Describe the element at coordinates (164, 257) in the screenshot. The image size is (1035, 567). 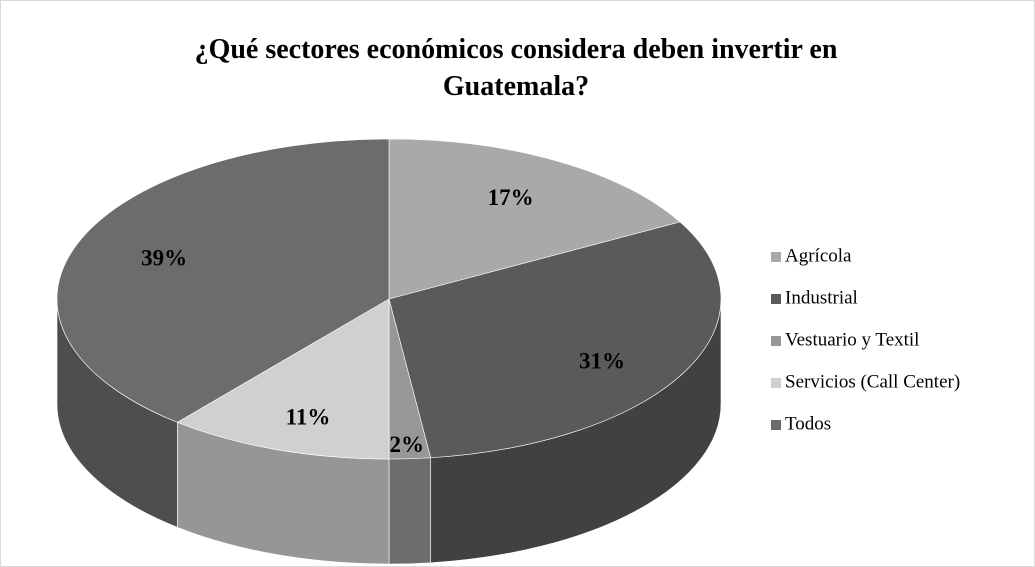
I see `data-label: 39%` at that location.